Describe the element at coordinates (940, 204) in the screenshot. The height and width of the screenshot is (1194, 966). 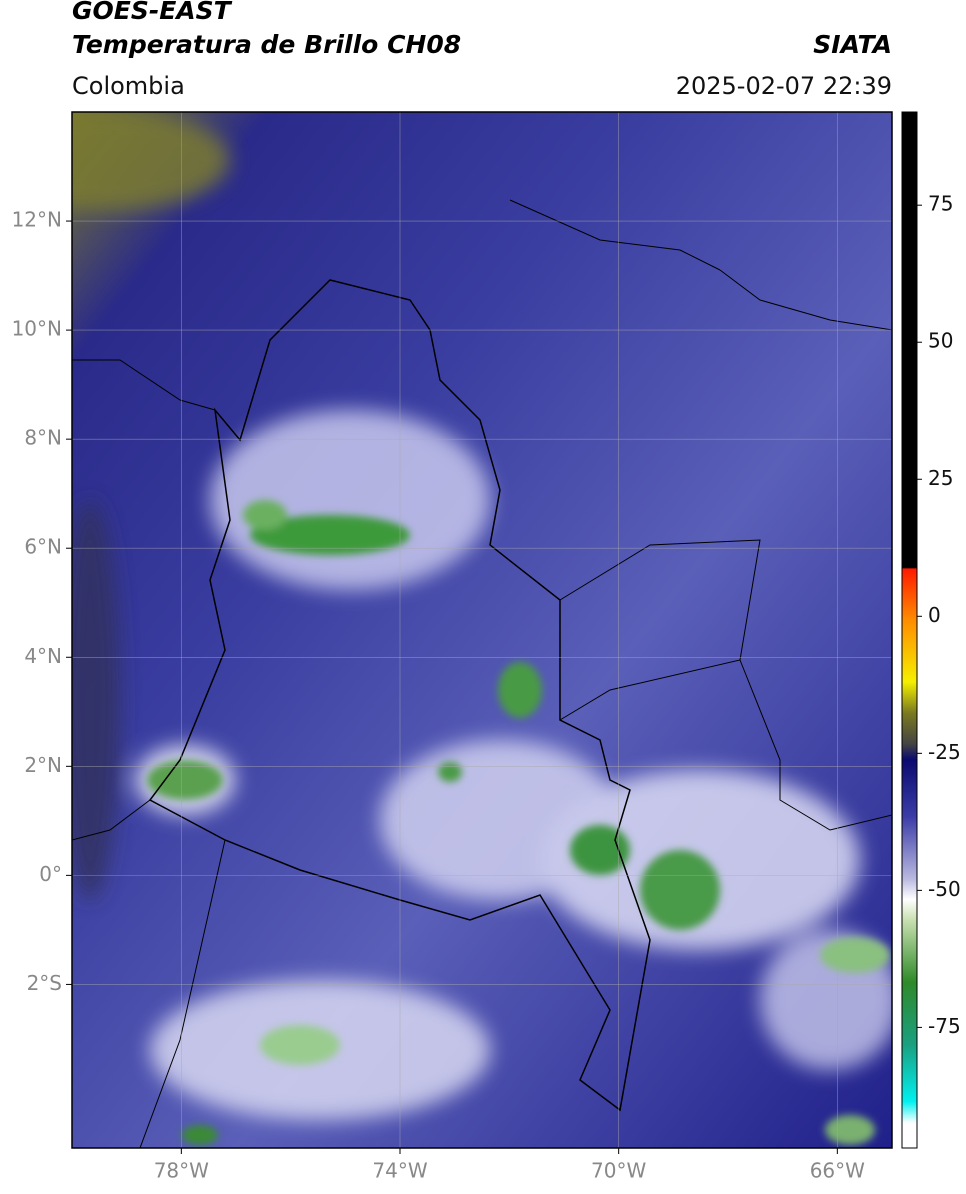
I see `colorbar-tick-label: 75` at that location.